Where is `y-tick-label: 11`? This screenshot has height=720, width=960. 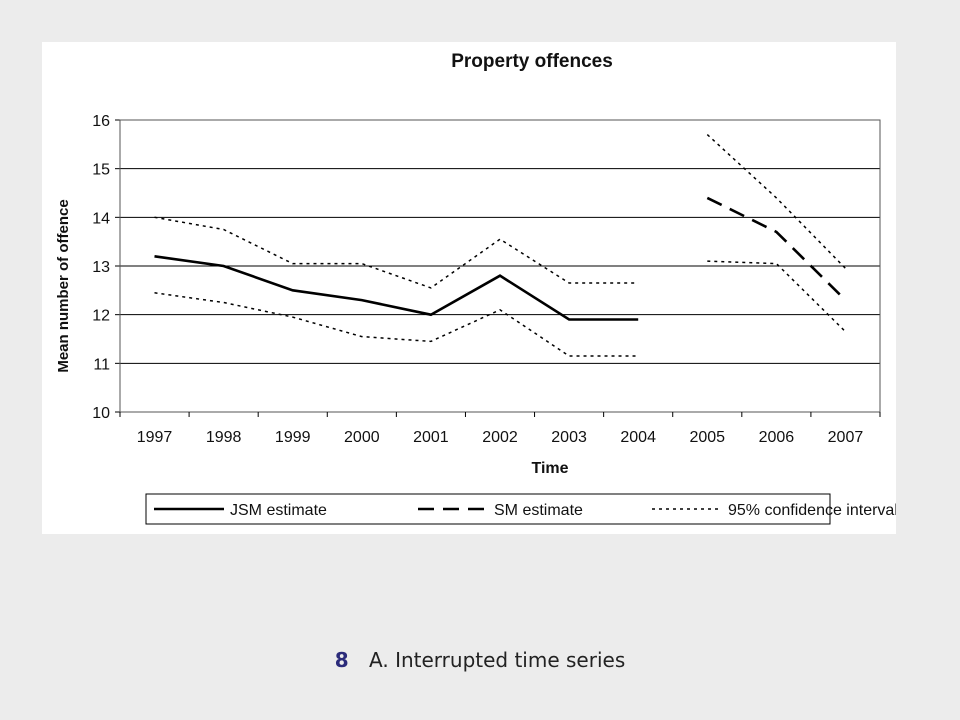 y-tick-label: 11 is located at coordinates (101, 364).